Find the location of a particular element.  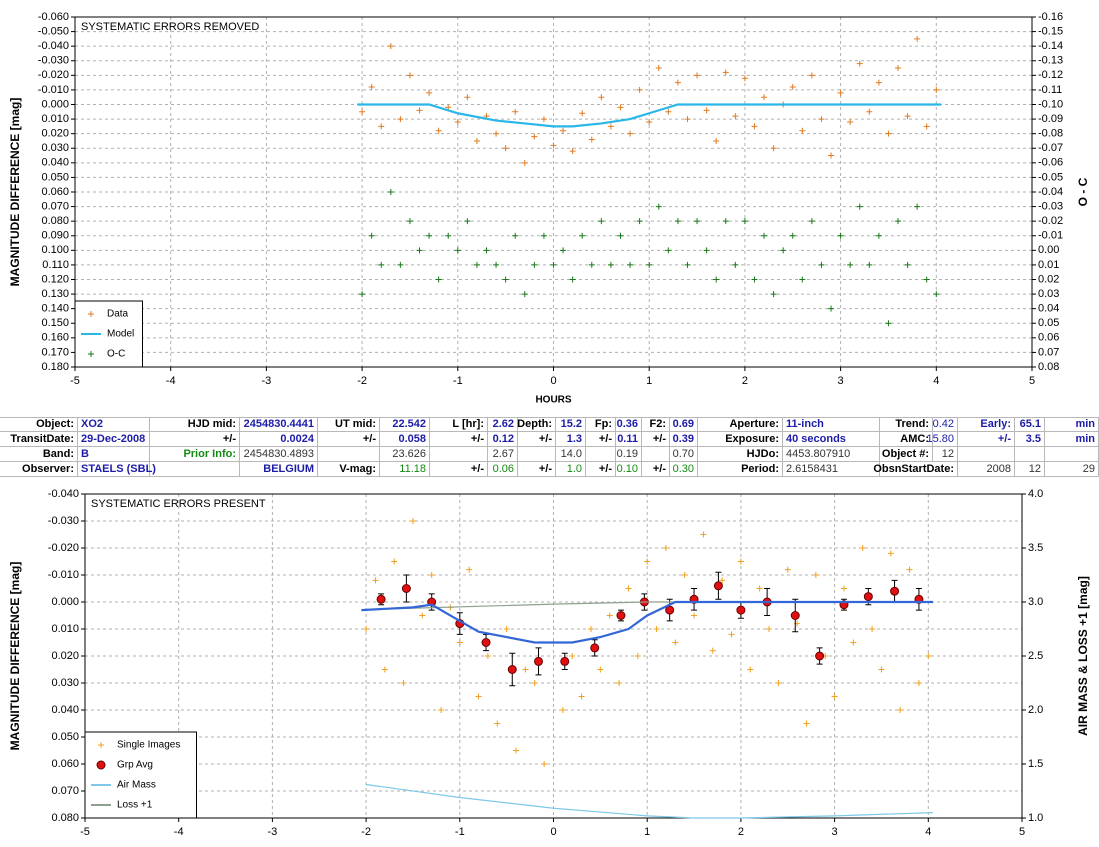

x-tick-label: 2 is located at coordinates (745, 381).